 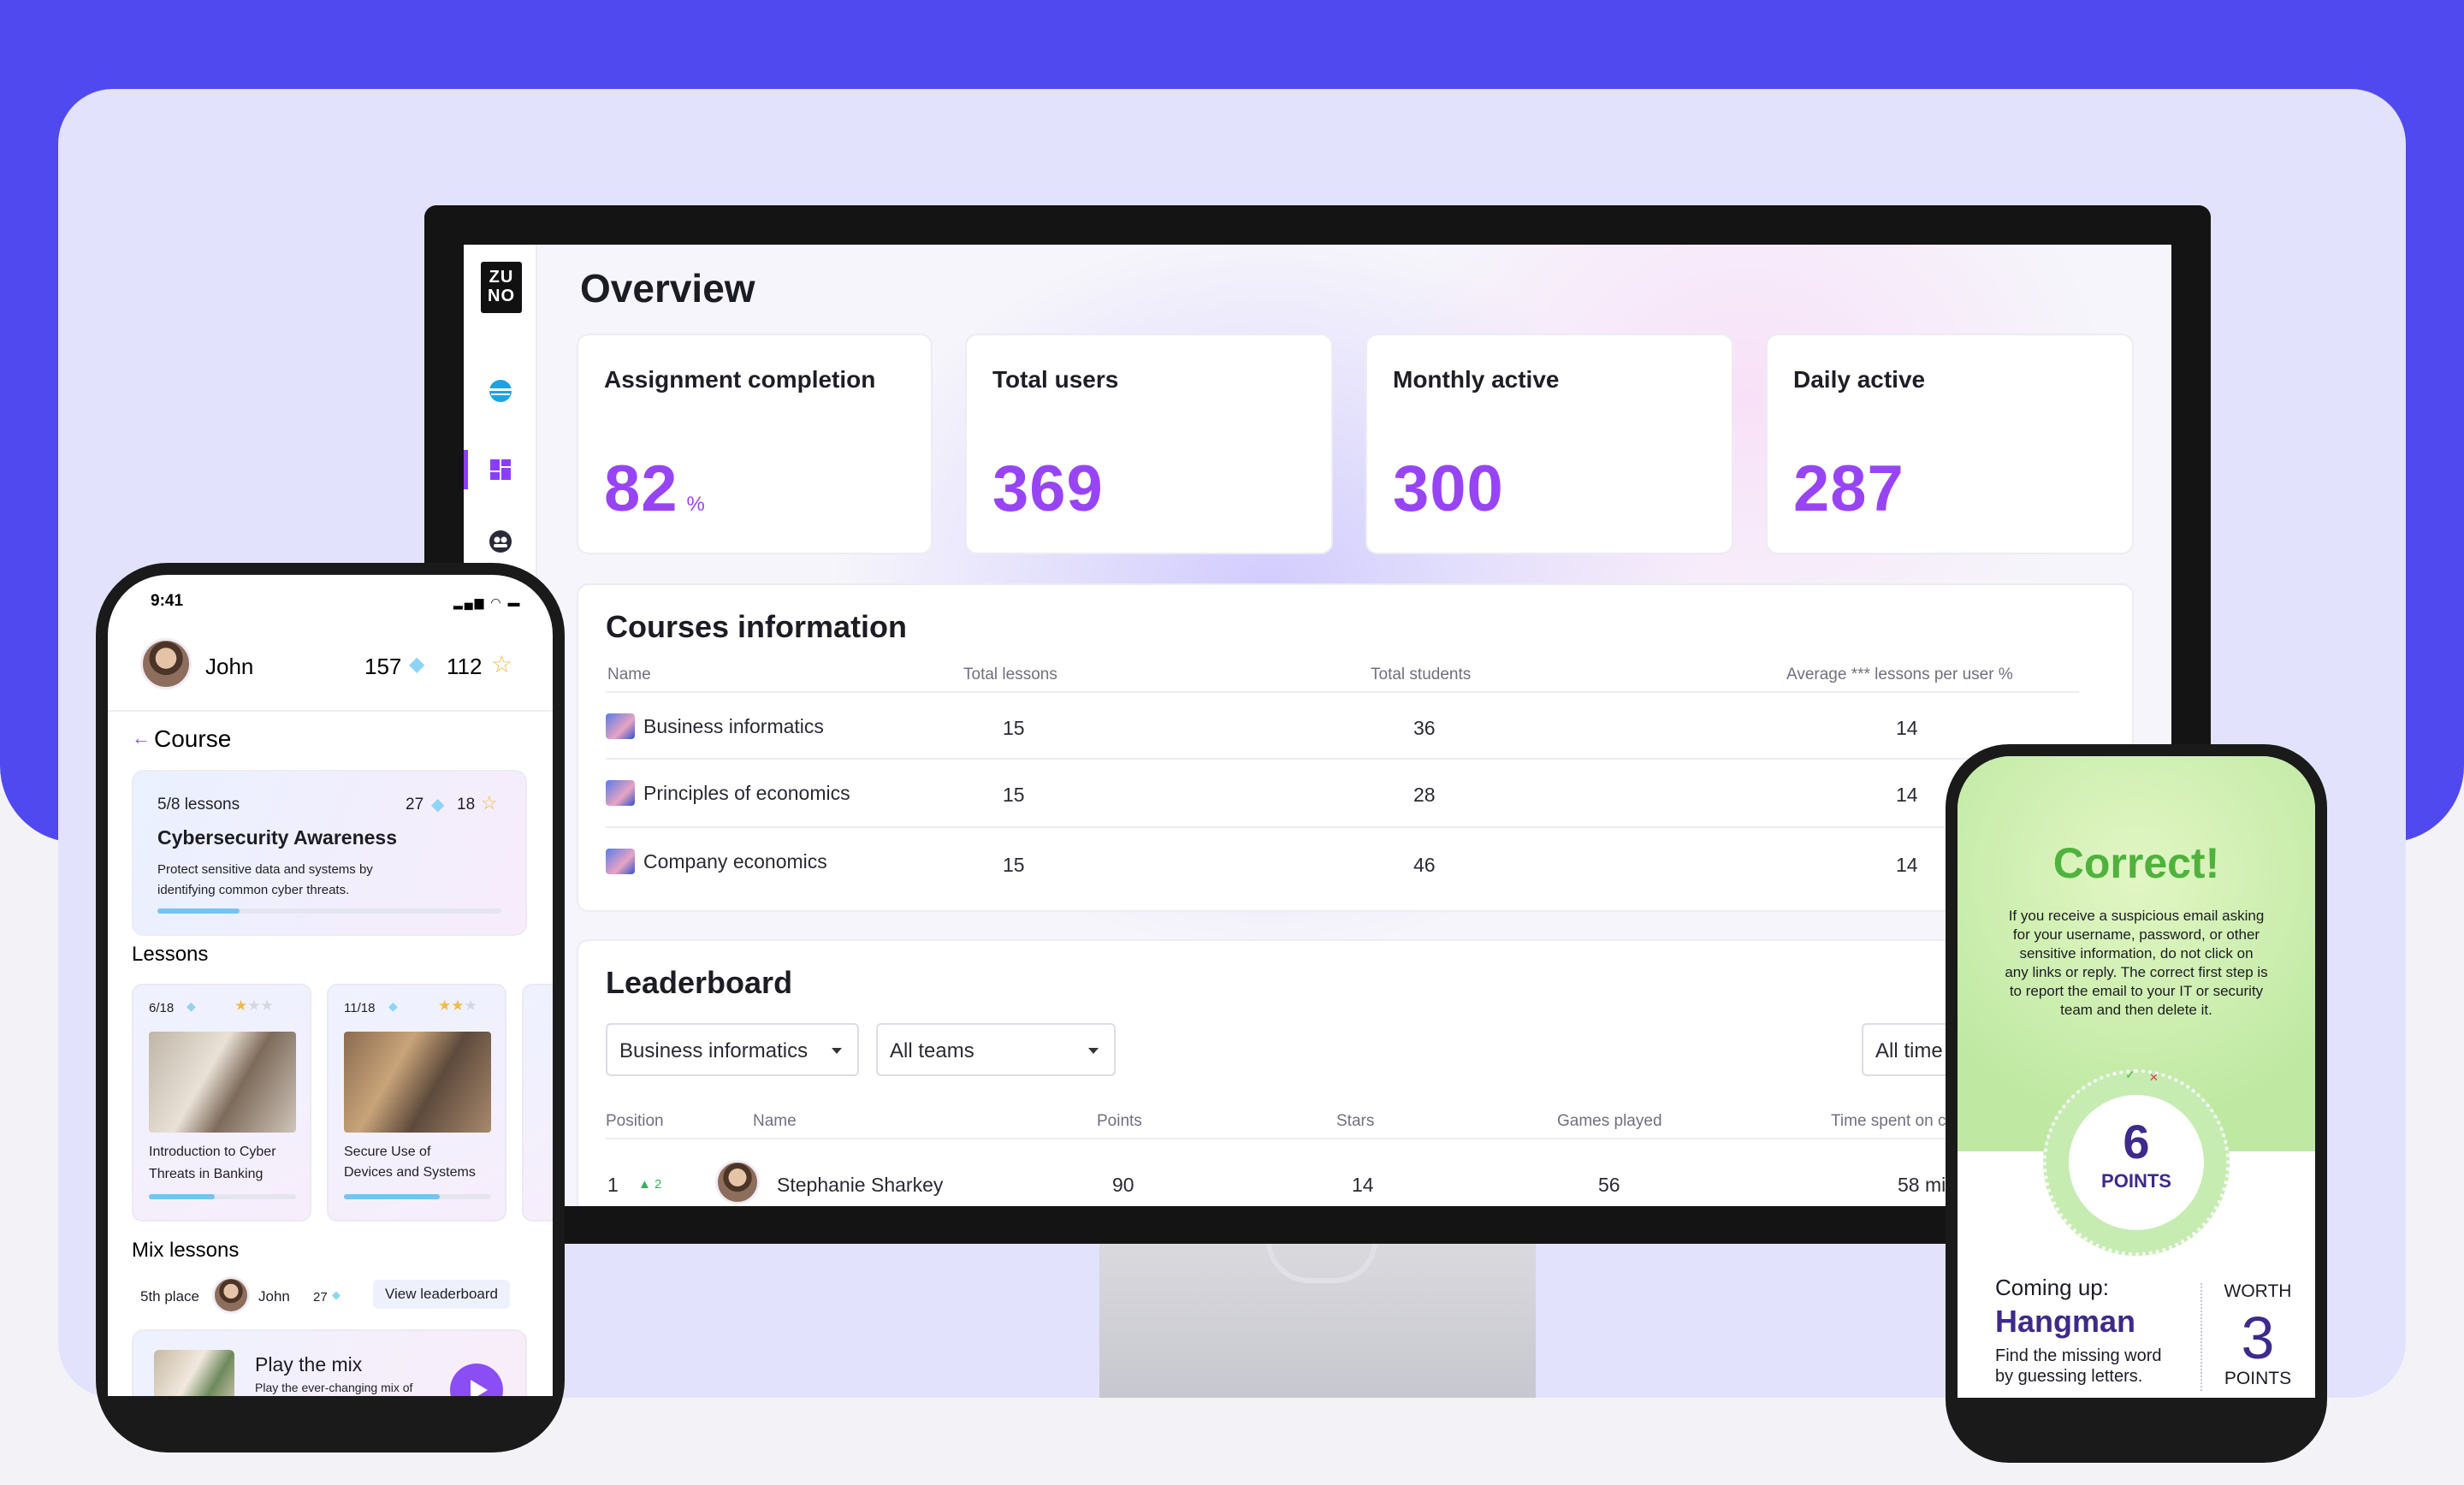 I want to click on leader-position: 1, so click(x=613, y=1185).